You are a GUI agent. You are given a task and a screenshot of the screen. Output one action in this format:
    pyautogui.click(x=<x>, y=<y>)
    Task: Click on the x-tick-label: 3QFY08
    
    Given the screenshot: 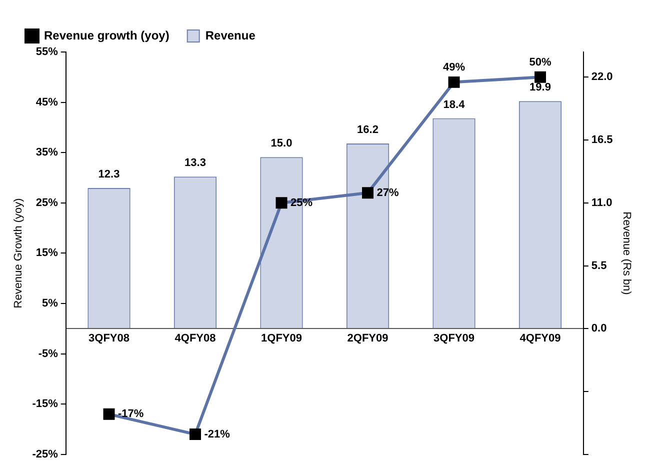 What is the action you would take?
    pyautogui.click(x=109, y=338)
    